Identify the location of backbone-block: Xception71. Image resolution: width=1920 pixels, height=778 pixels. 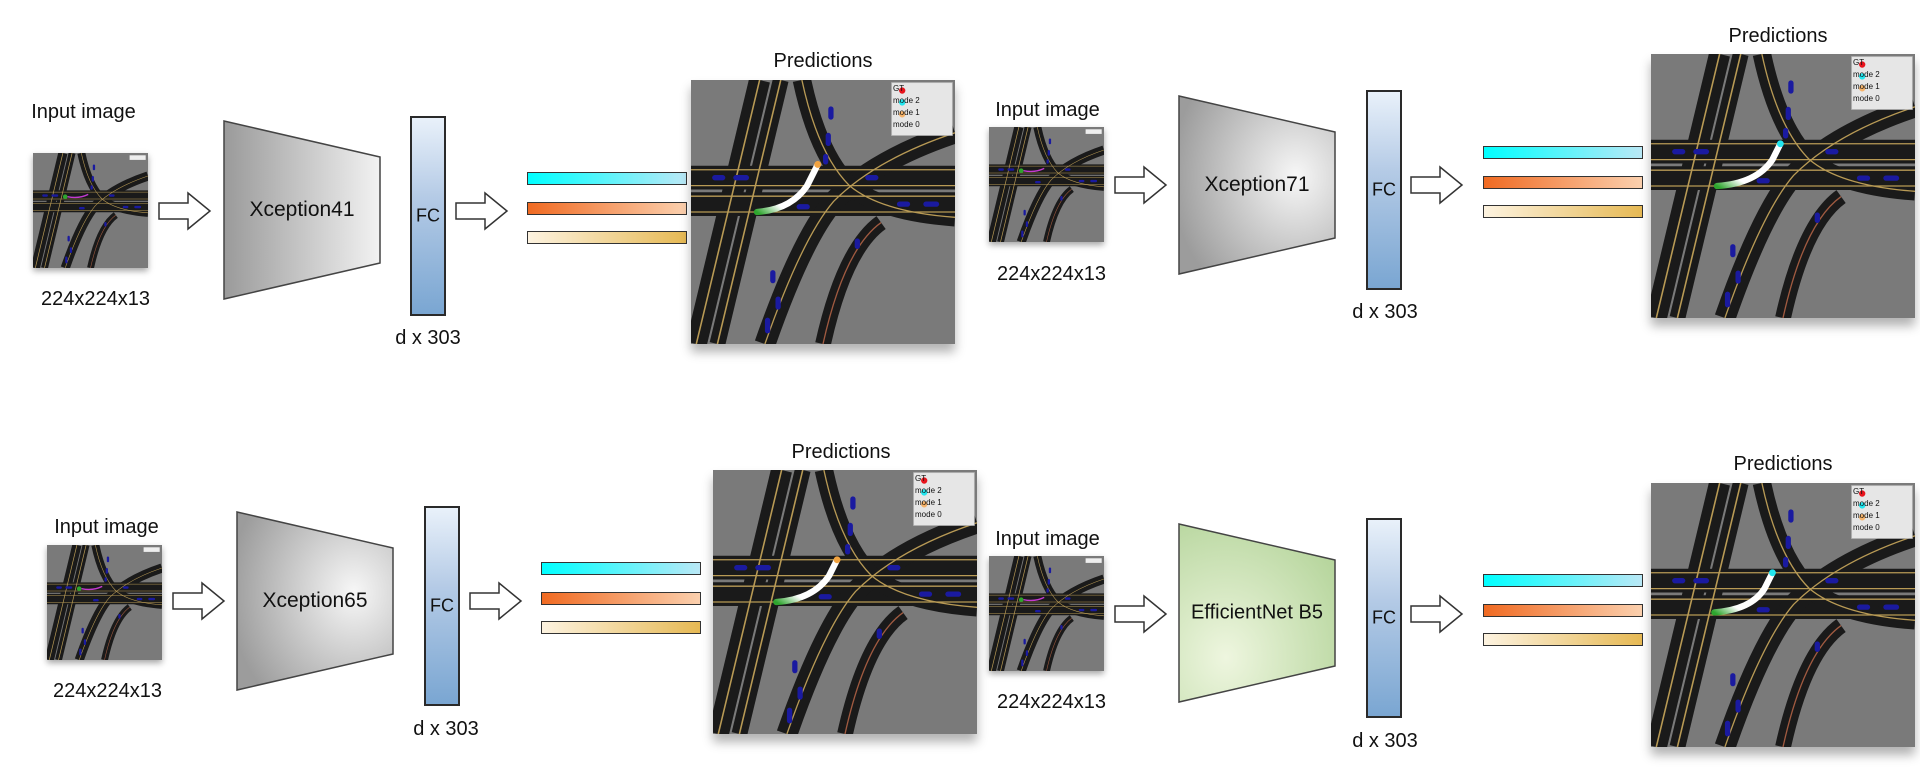
(1257, 185).